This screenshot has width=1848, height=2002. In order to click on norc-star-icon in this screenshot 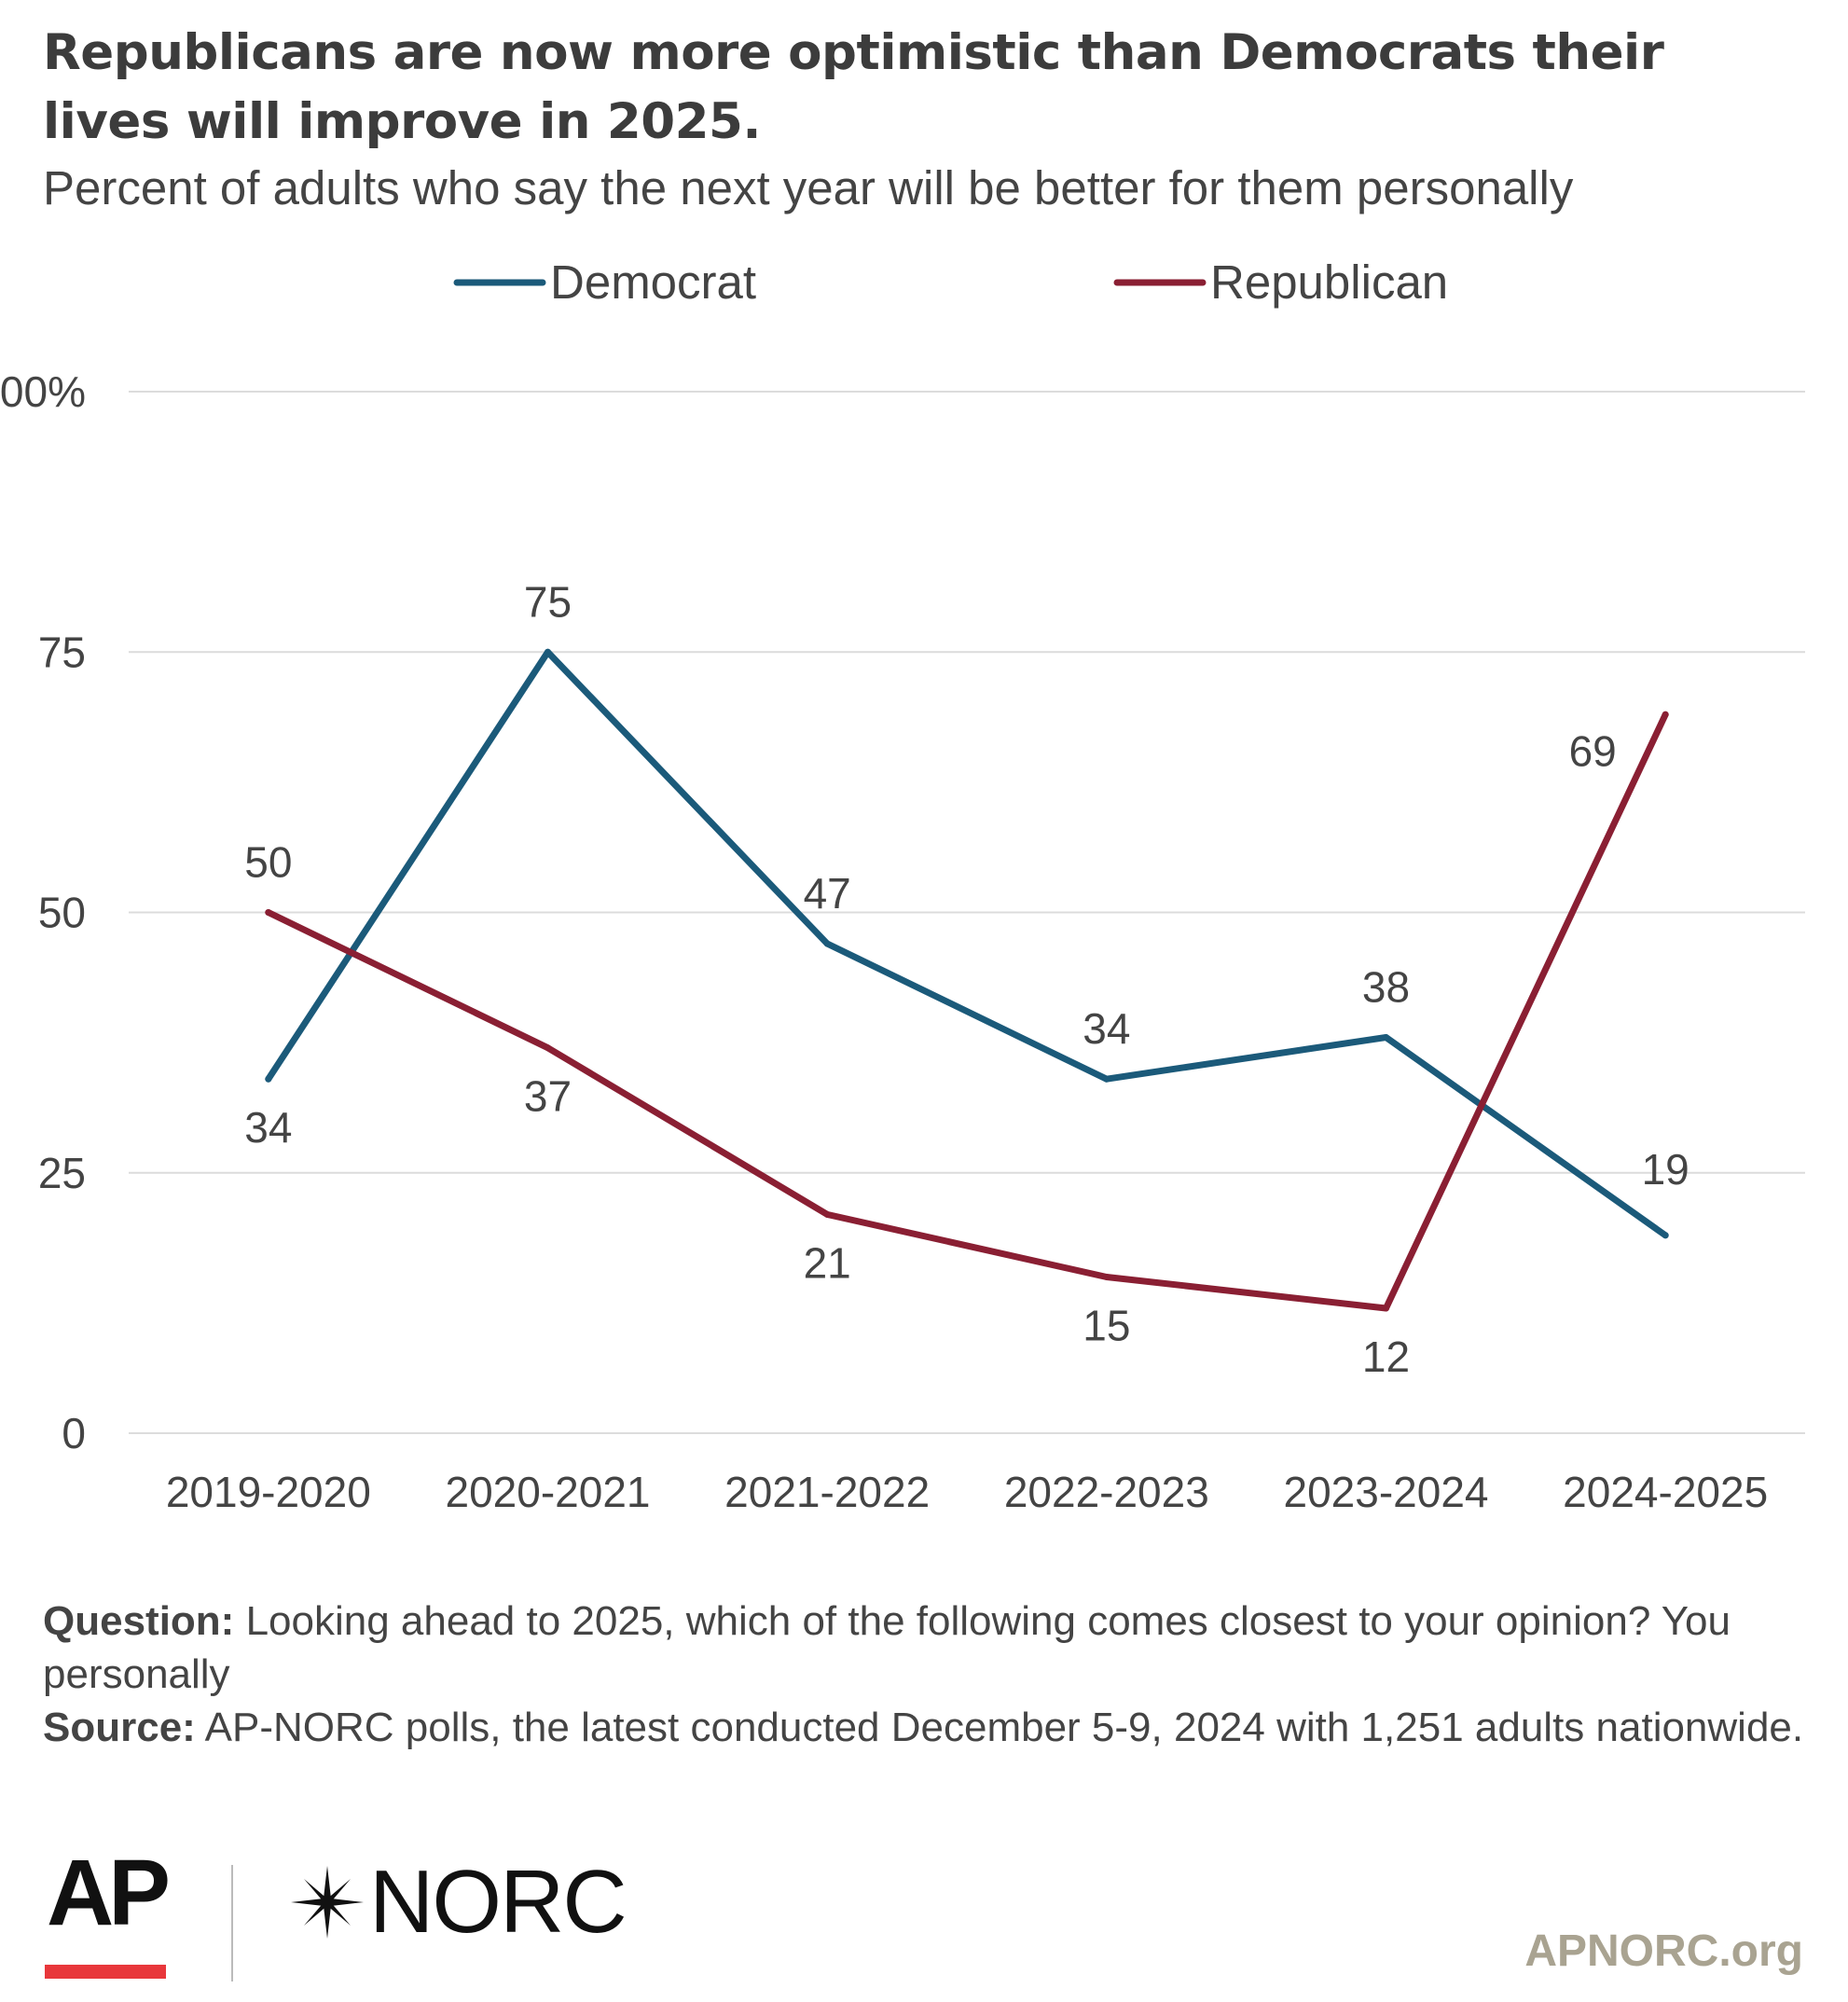, I will do `click(327, 1902)`.